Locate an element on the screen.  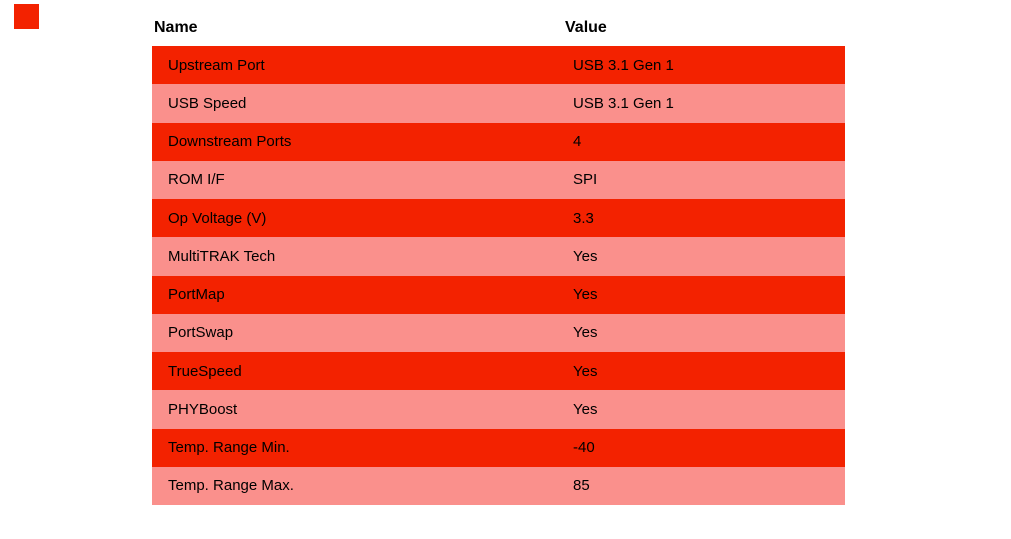
table-row: PortSwap Yes is located at coordinates (498, 332).